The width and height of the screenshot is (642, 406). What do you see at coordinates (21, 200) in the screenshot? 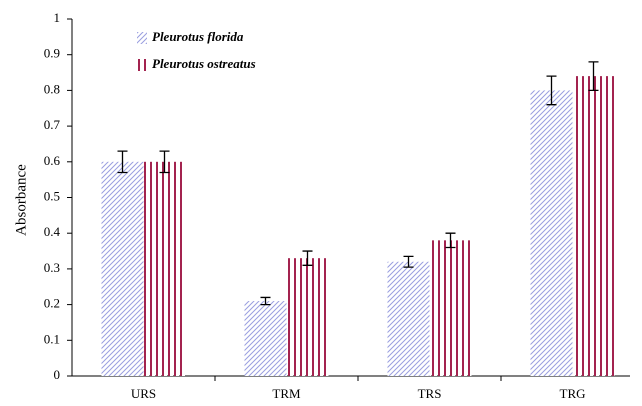
I see `y-axis-label: Absorbance` at bounding box center [21, 200].